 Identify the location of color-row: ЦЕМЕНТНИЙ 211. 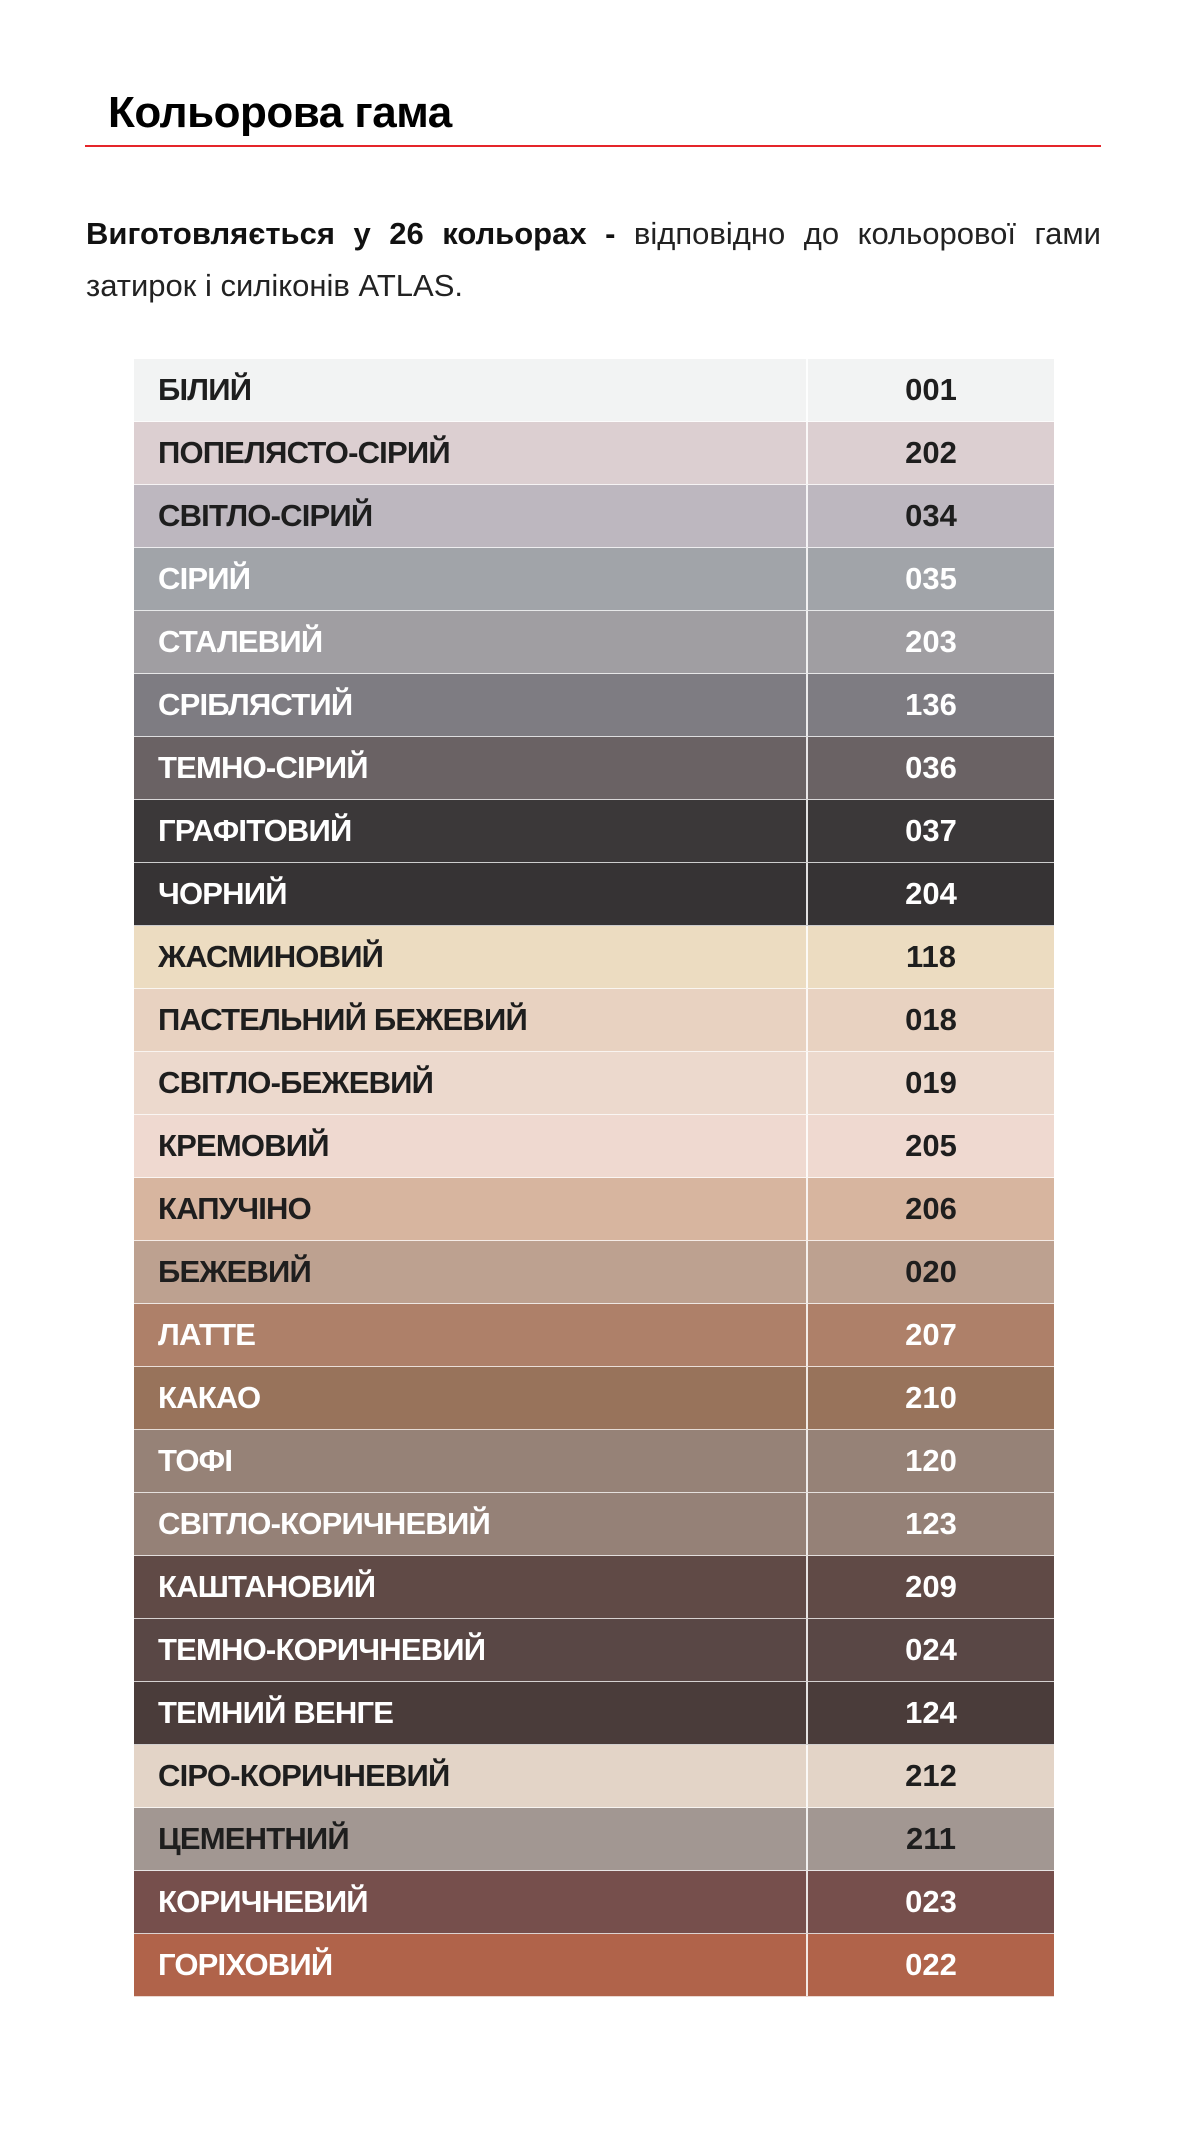
(594, 1839).